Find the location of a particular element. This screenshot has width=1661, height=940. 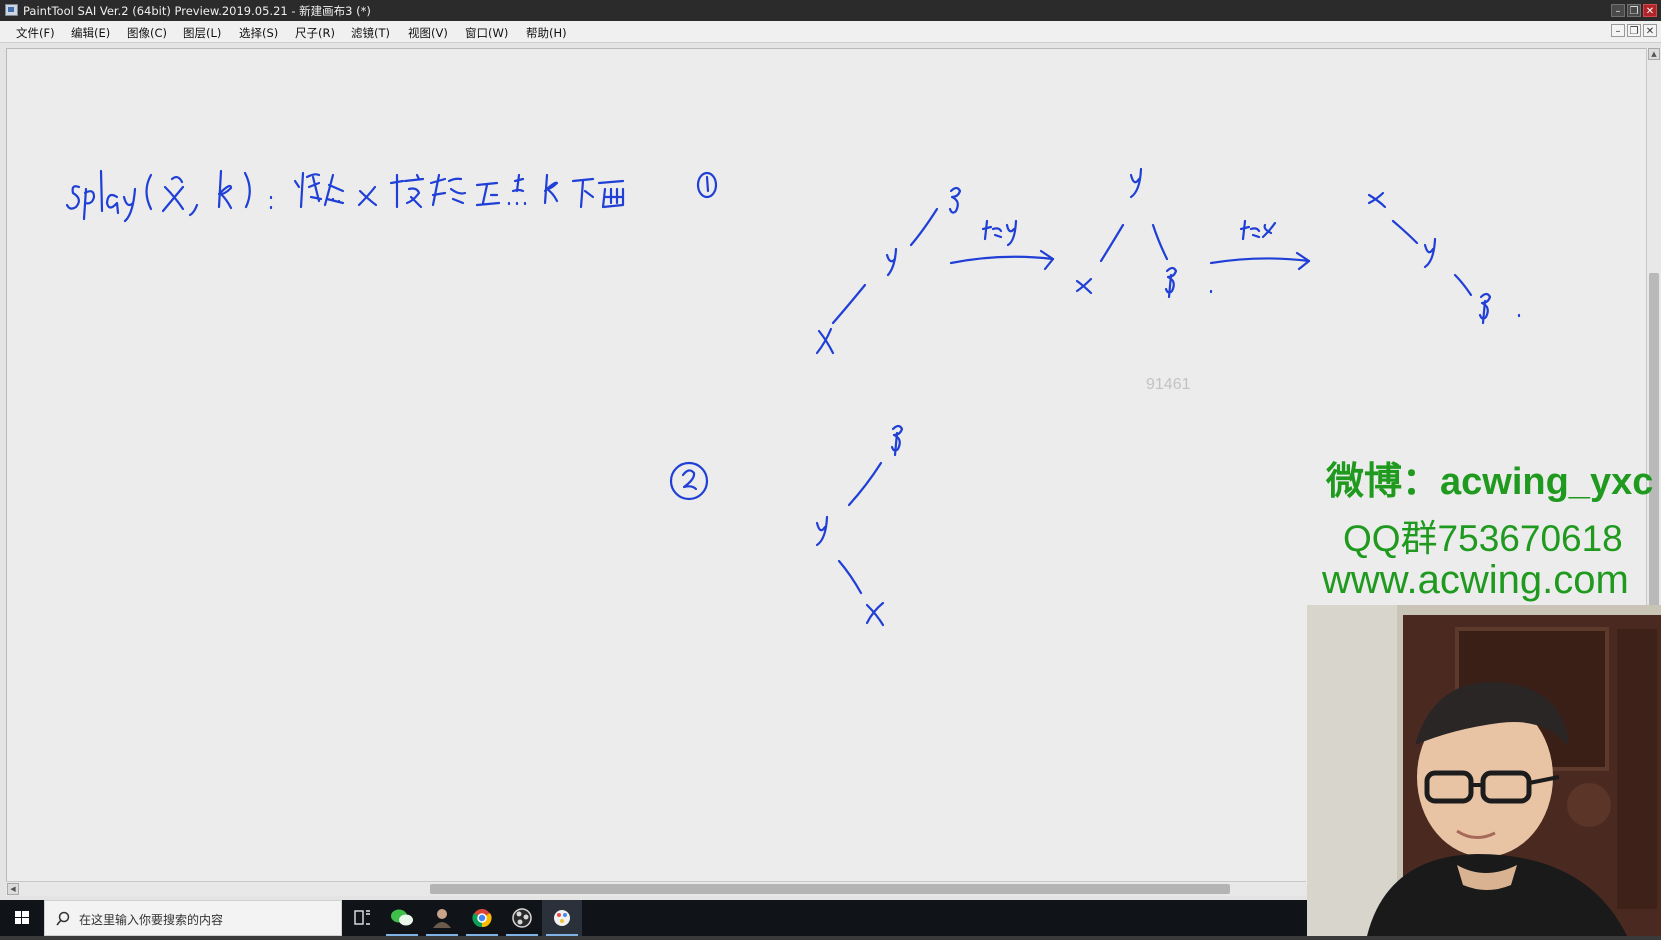

scroll-up-button: ▲ is located at coordinates (1654, 54).